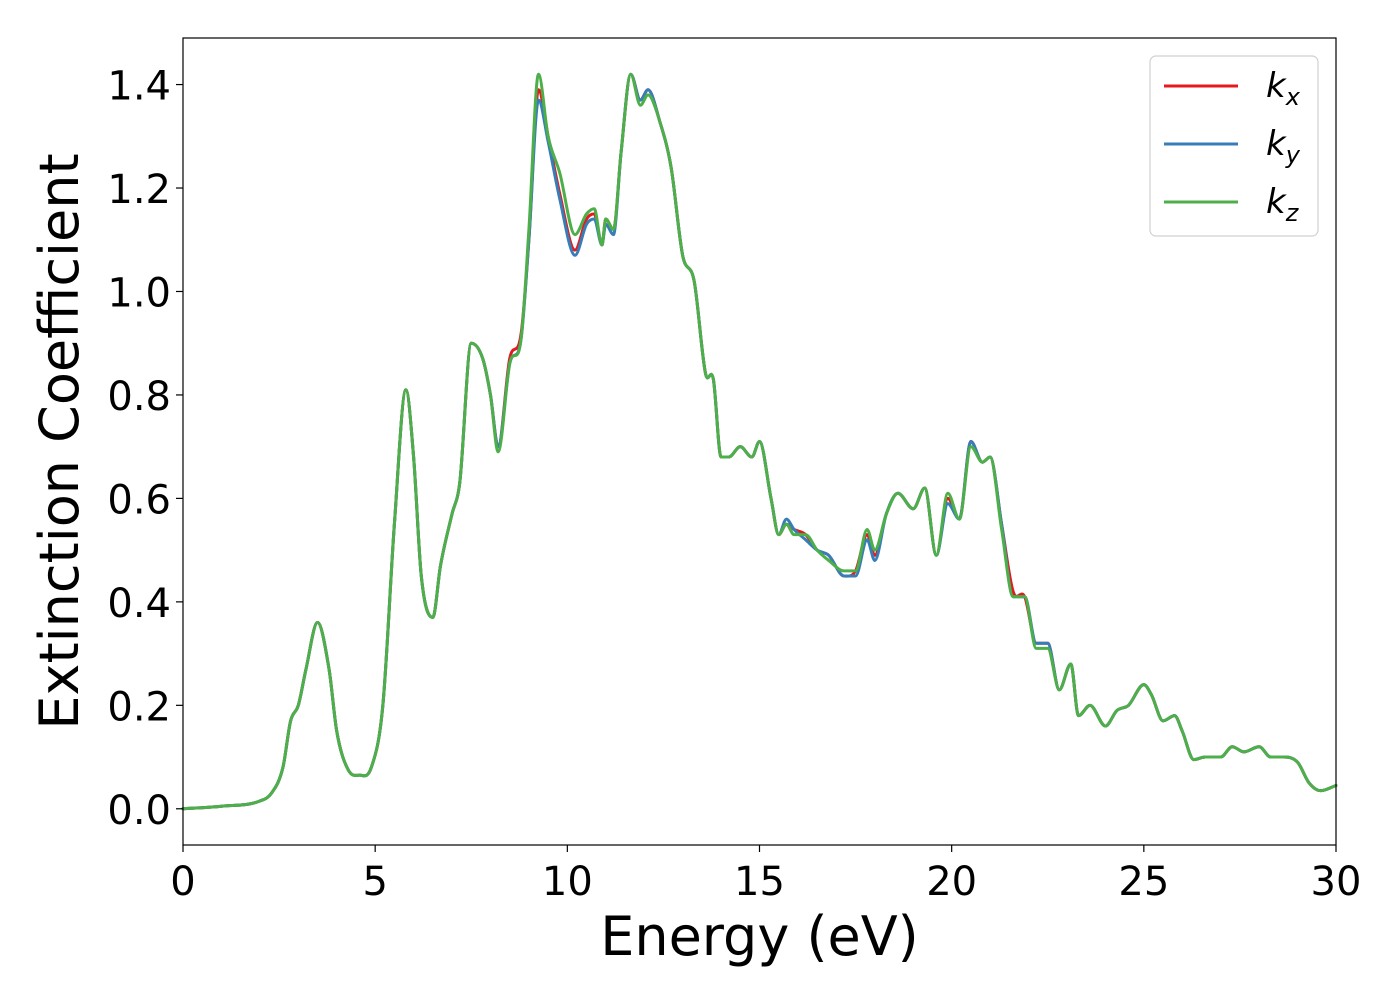 Image resolution: width=1400 pixels, height=1000 pixels. Describe the element at coordinates (139, 500) in the screenshot. I see `y-tick-label: 0.6` at that location.